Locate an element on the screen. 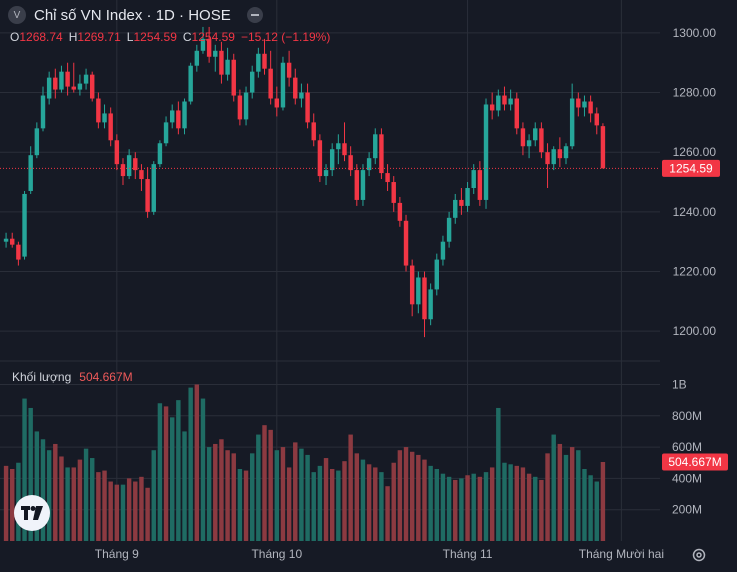 The height and width of the screenshot is (572, 737). last-volume-tag-bg is located at coordinates (695, 462).